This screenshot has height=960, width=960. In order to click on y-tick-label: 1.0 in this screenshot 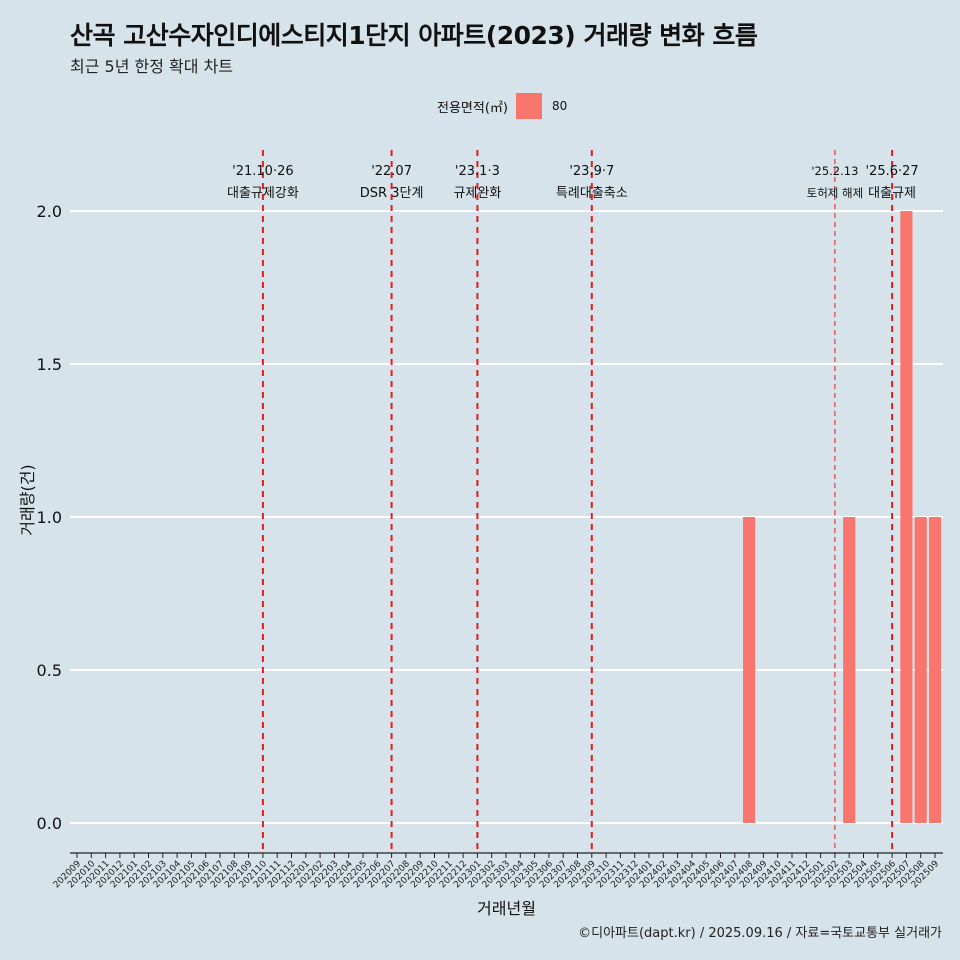, I will do `click(49, 517)`.